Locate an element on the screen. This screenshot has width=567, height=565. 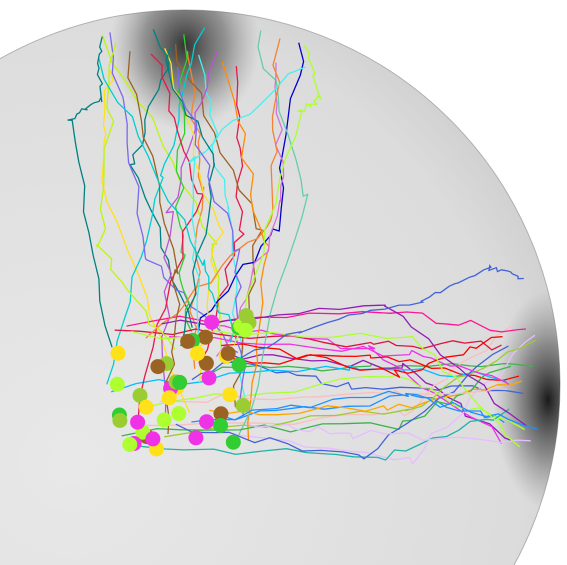
start-marker-layer is located at coordinates (183, 382).